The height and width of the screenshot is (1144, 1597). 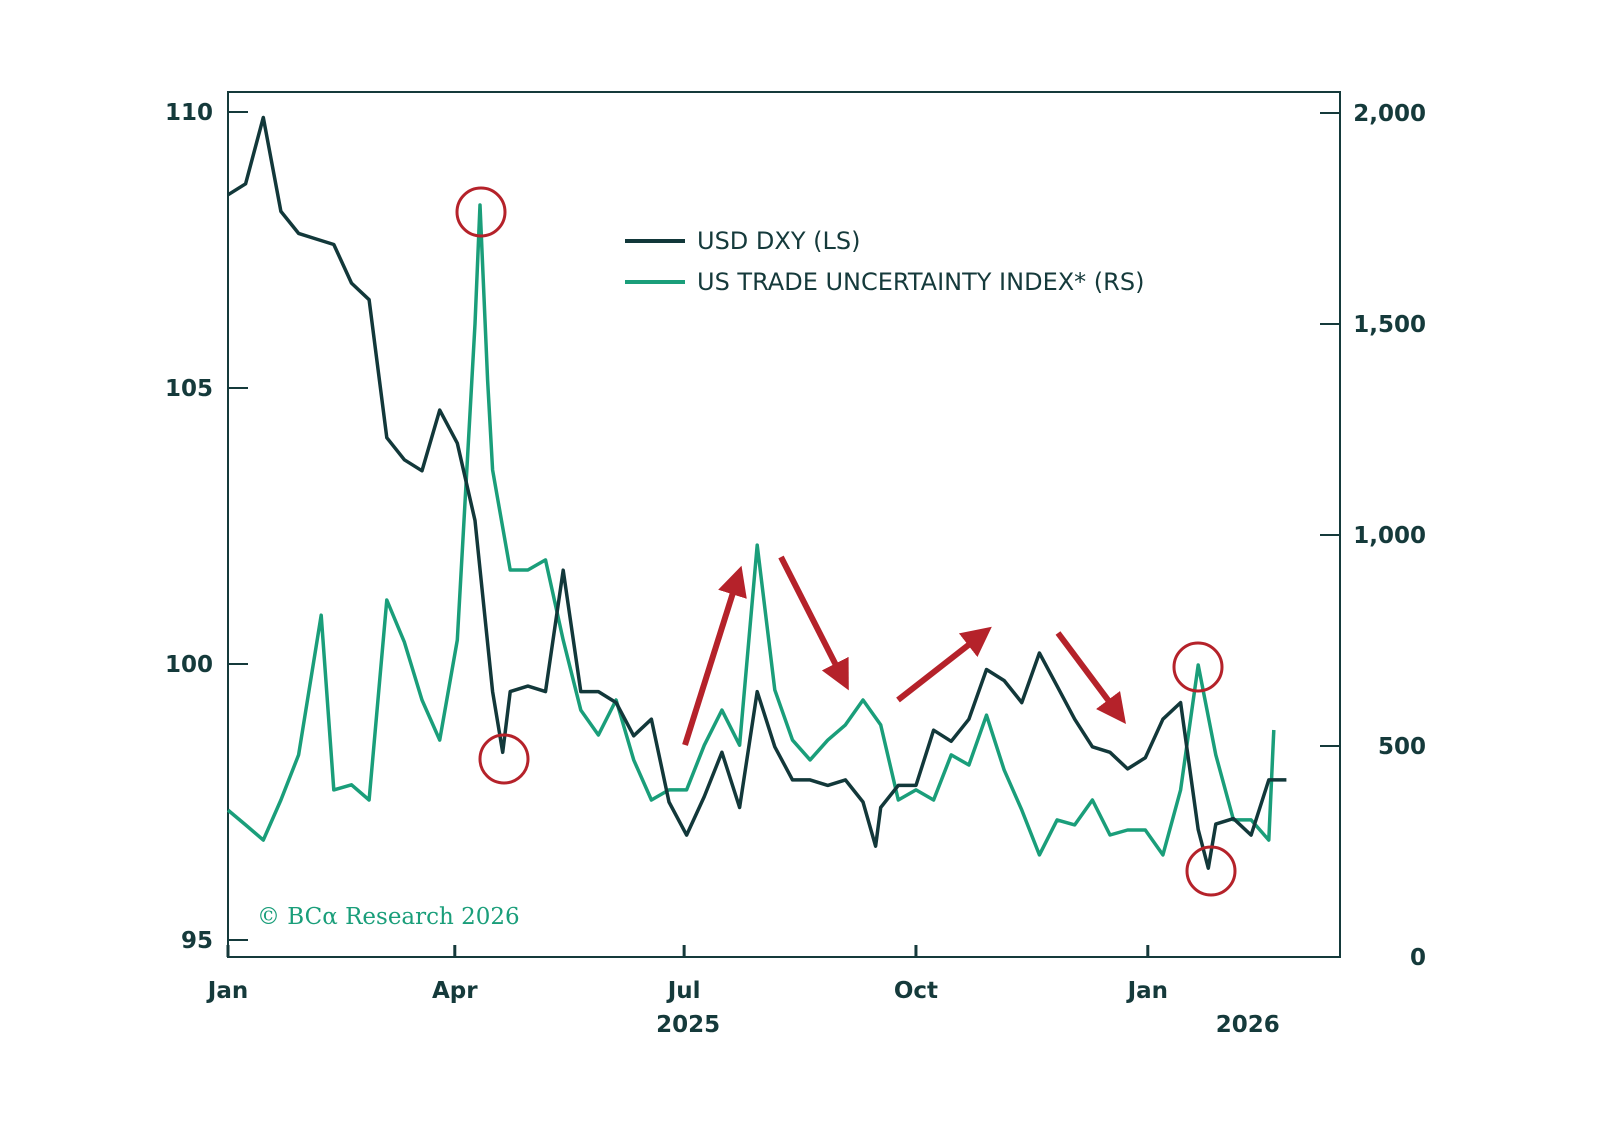 I want to click on left-axis-tick-label: 110, so click(x=189, y=113).